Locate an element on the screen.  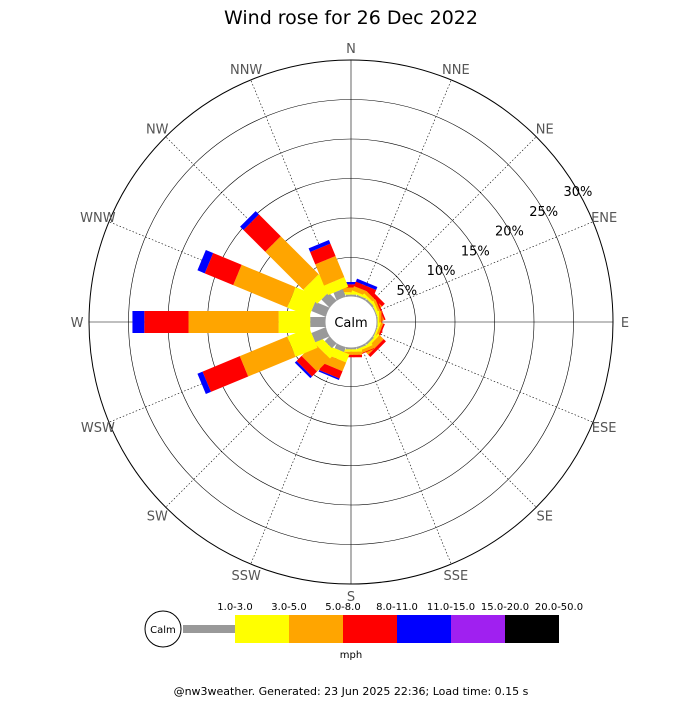
direction-label-nnw: NNW is located at coordinates (246, 70).